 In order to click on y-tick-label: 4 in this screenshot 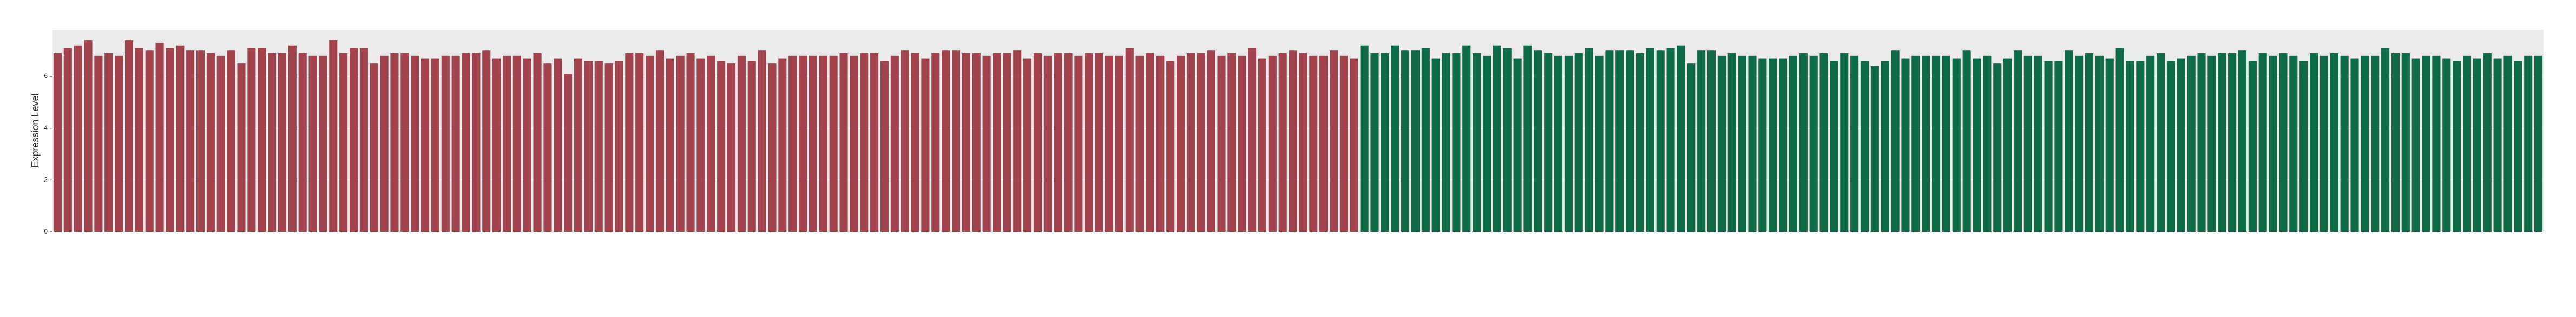, I will do `click(46, 128)`.